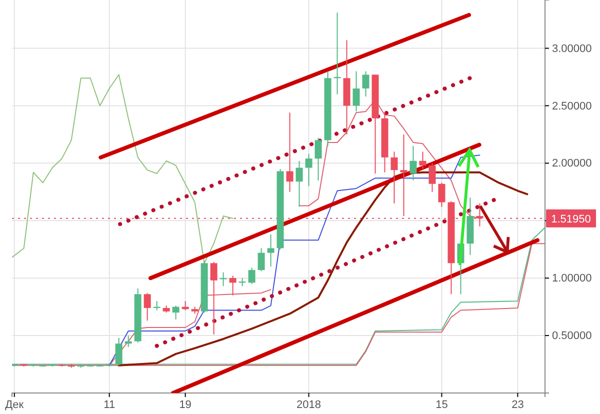 The height and width of the screenshot is (414, 600). I want to click on x-tick-label: 19, so click(185, 404).